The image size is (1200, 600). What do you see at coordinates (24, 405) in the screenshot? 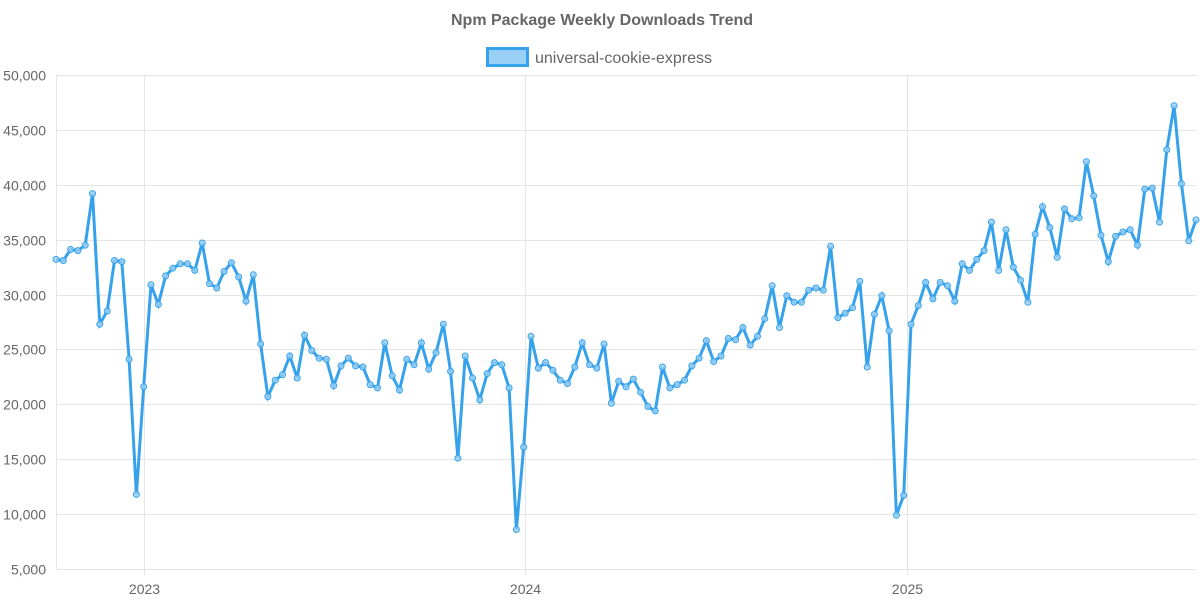
I see `y-tick-label: 20,000` at bounding box center [24, 405].